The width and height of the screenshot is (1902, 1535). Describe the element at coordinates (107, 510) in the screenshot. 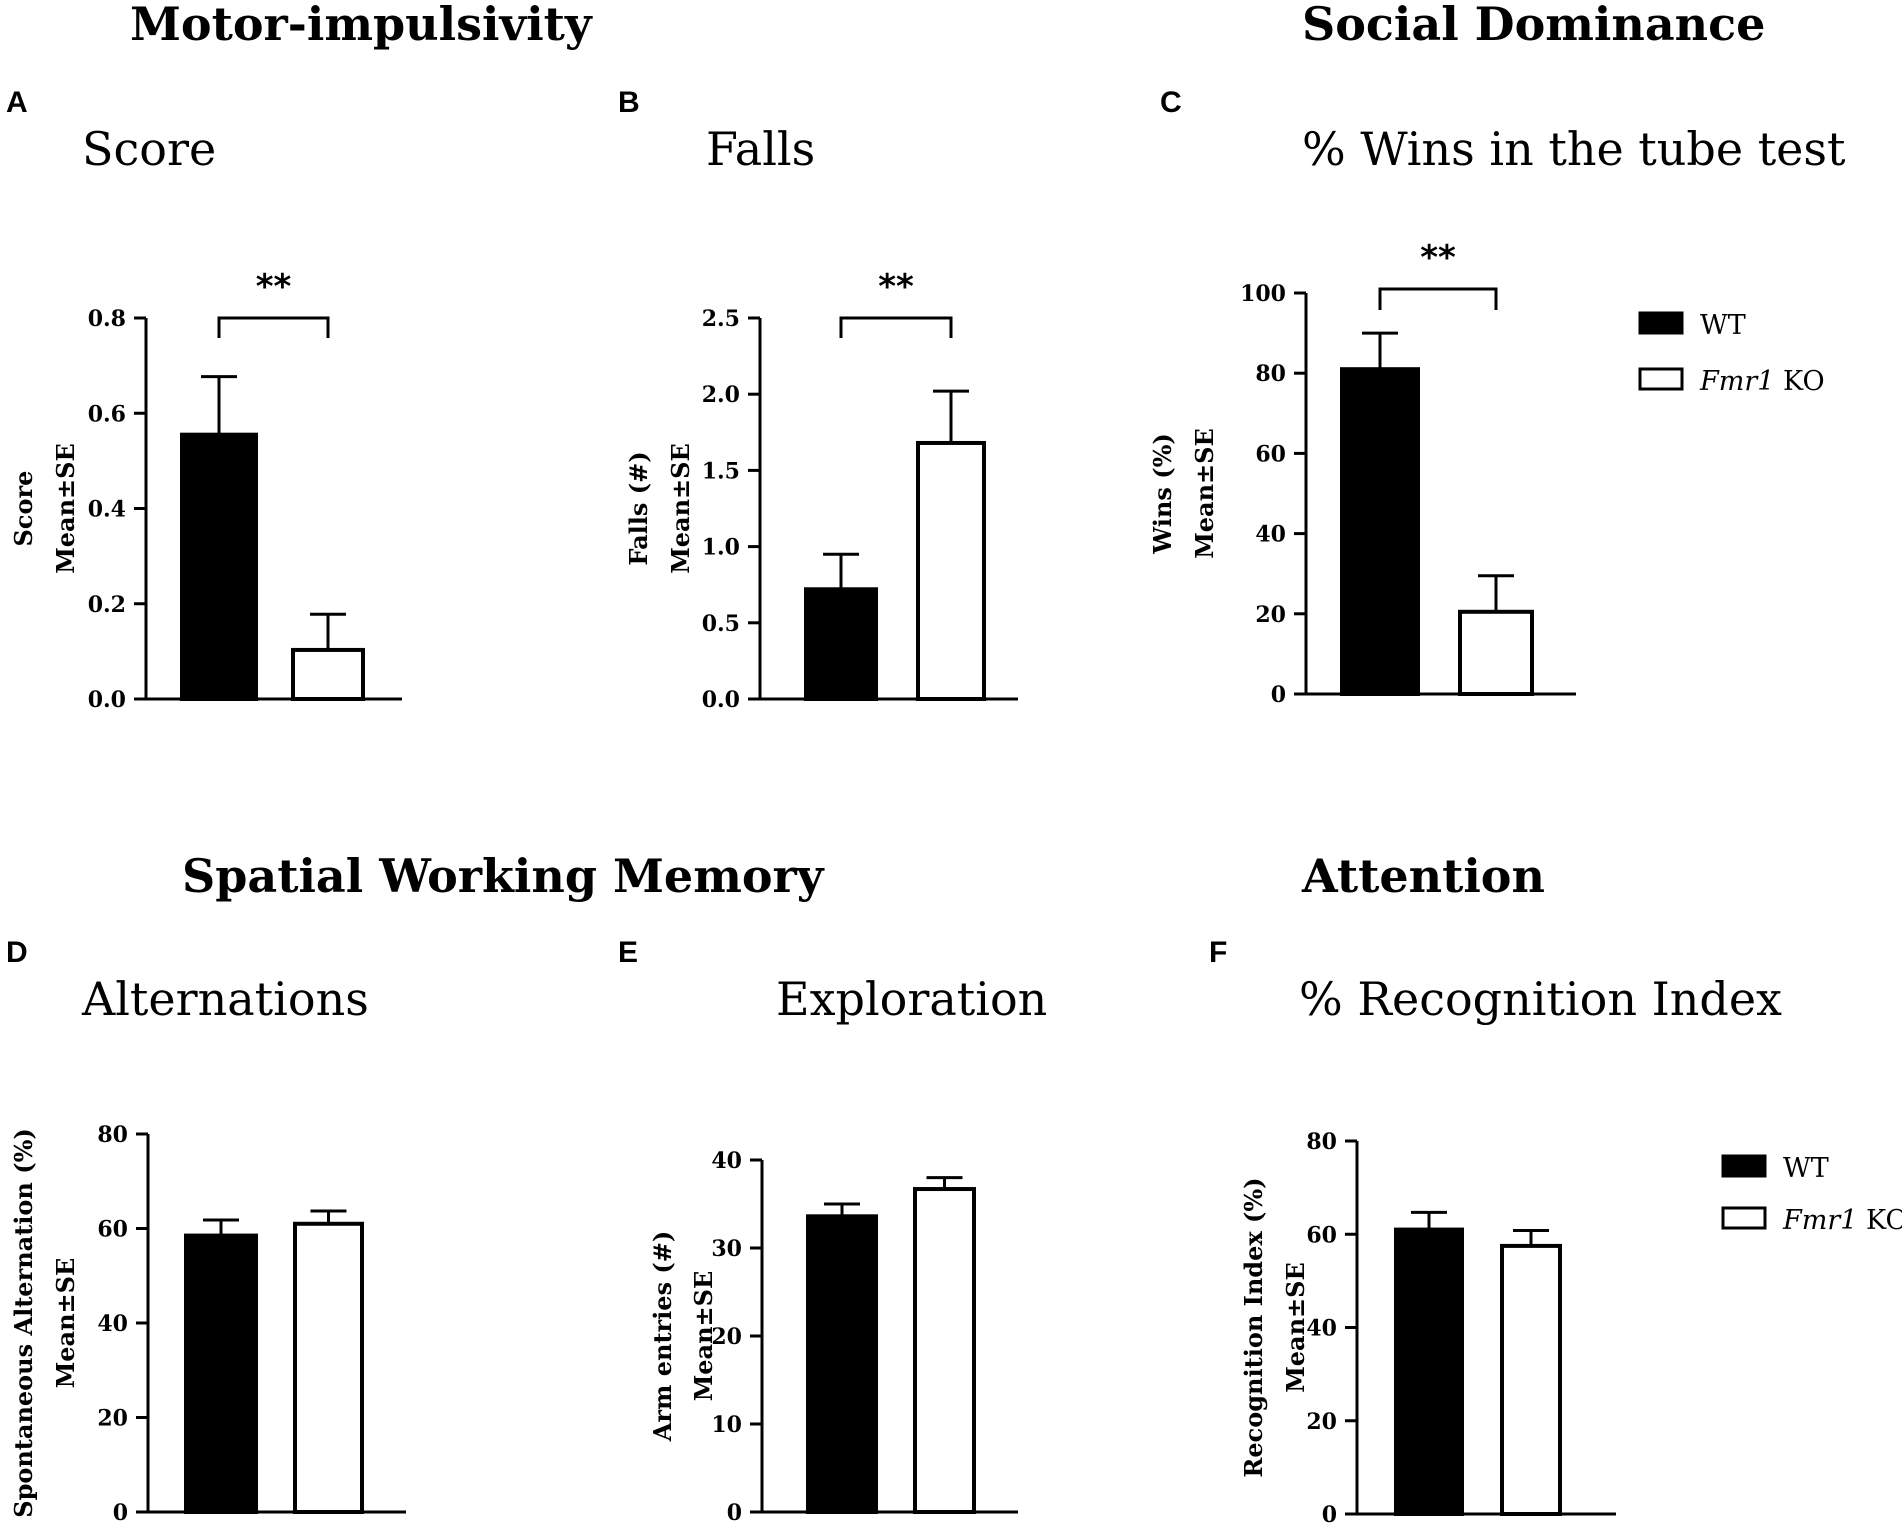

I see `y-tick-label: 0.4` at that location.